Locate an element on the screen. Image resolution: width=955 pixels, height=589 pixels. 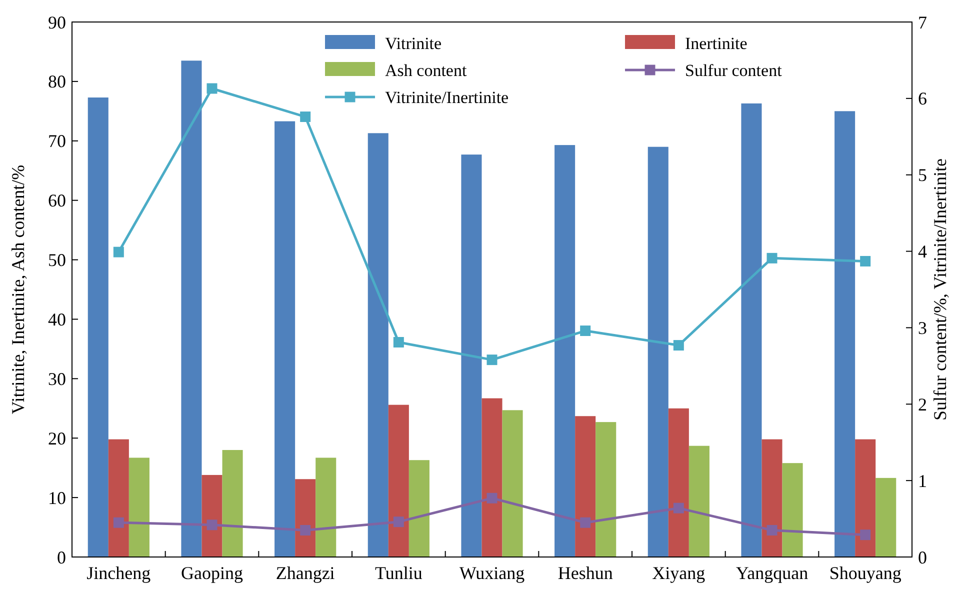
y2-tick-label: 1 is located at coordinates (922, 480).